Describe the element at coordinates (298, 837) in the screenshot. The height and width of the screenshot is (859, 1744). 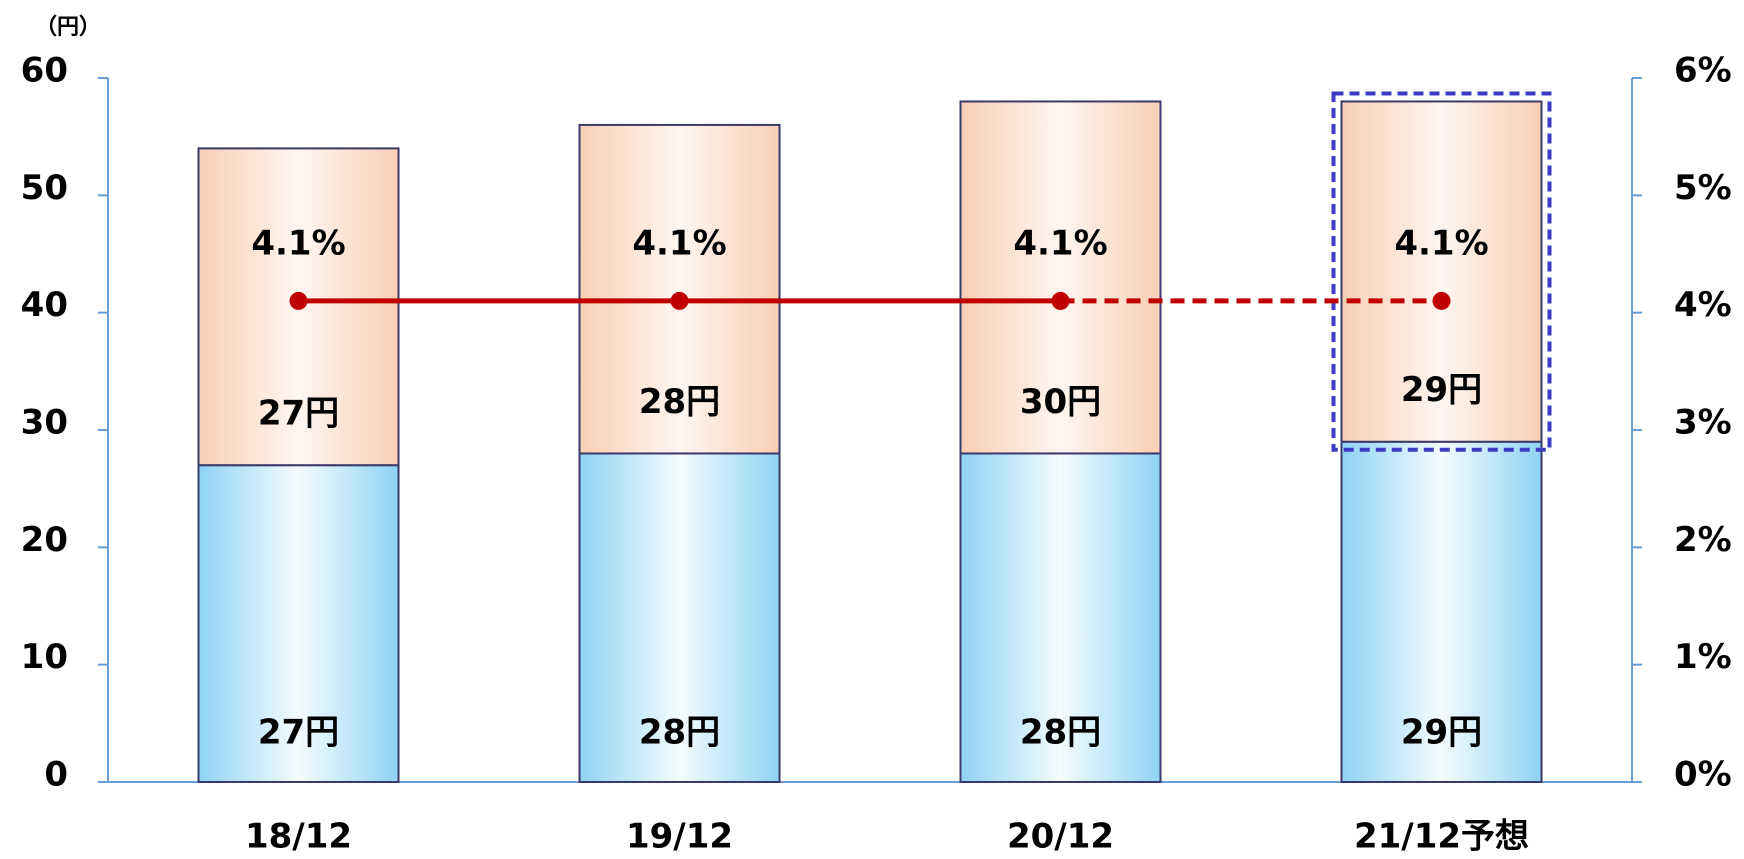
I see `x-tick-label: 18/12` at that location.